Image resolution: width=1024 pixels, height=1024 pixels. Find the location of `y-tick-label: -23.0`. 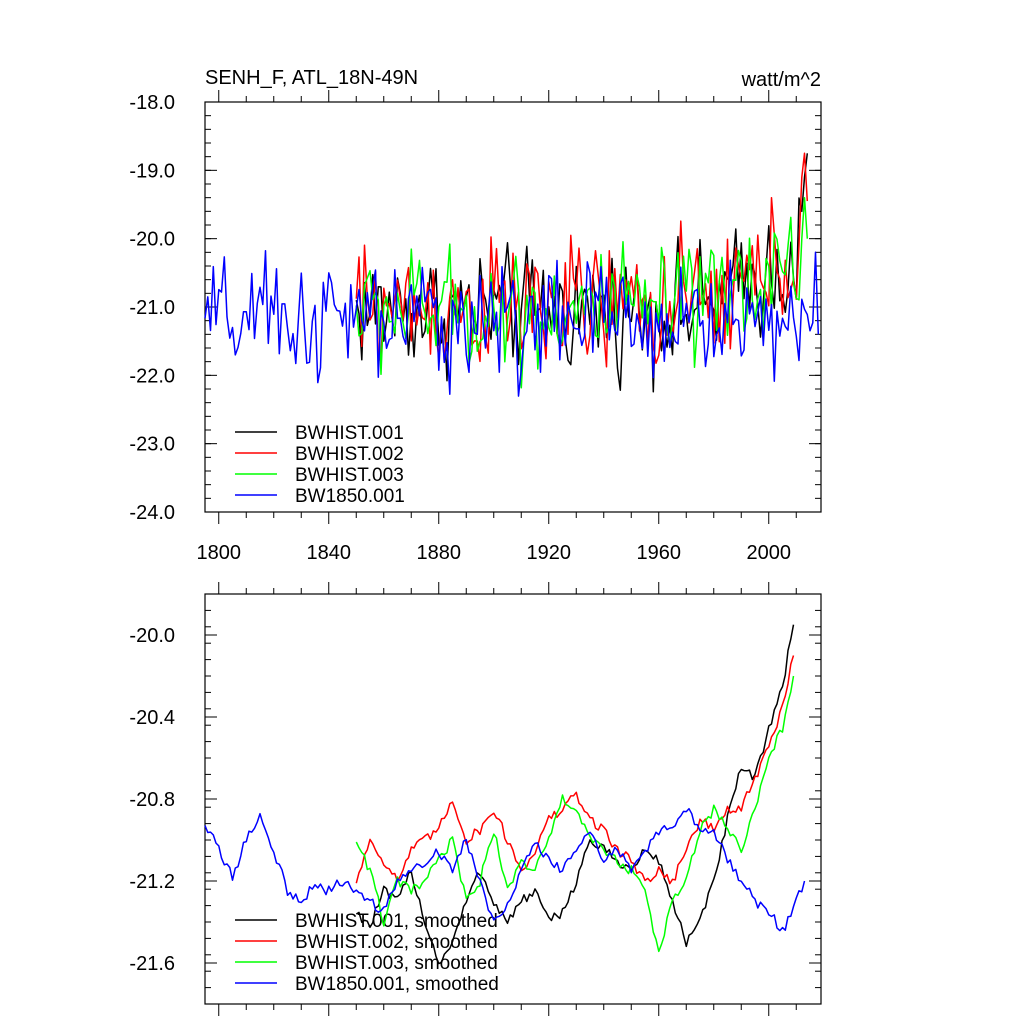

y-tick-label: -23.0 is located at coordinates (152, 445).